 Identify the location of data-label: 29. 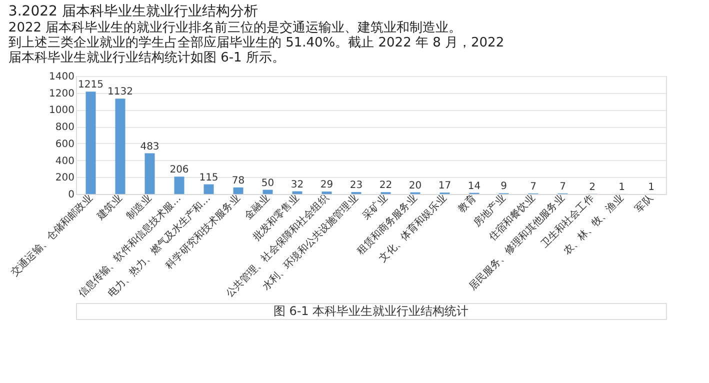
(327, 185).